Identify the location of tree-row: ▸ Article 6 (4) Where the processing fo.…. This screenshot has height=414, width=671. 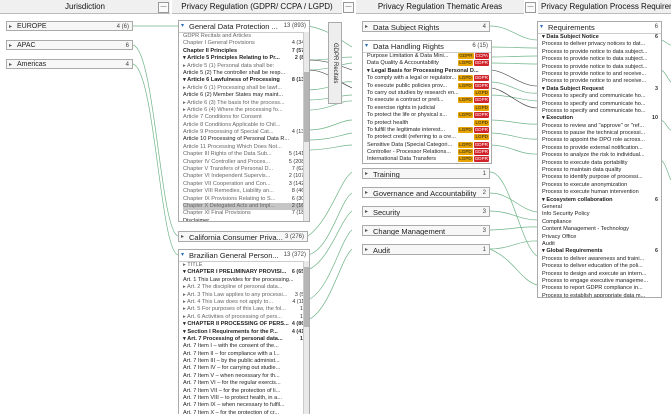
(246, 110).